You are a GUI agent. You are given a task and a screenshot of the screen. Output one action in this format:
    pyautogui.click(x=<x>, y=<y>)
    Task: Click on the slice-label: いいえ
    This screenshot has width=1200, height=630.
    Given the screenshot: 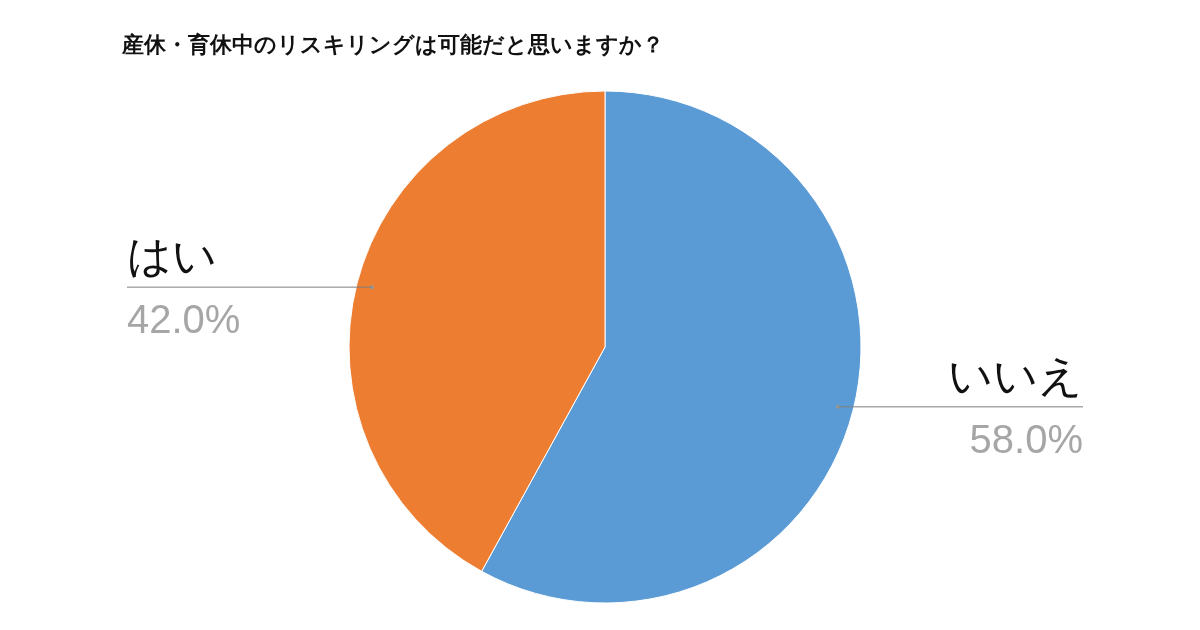 What is the action you would take?
    pyautogui.click(x=1015, y=375)
    